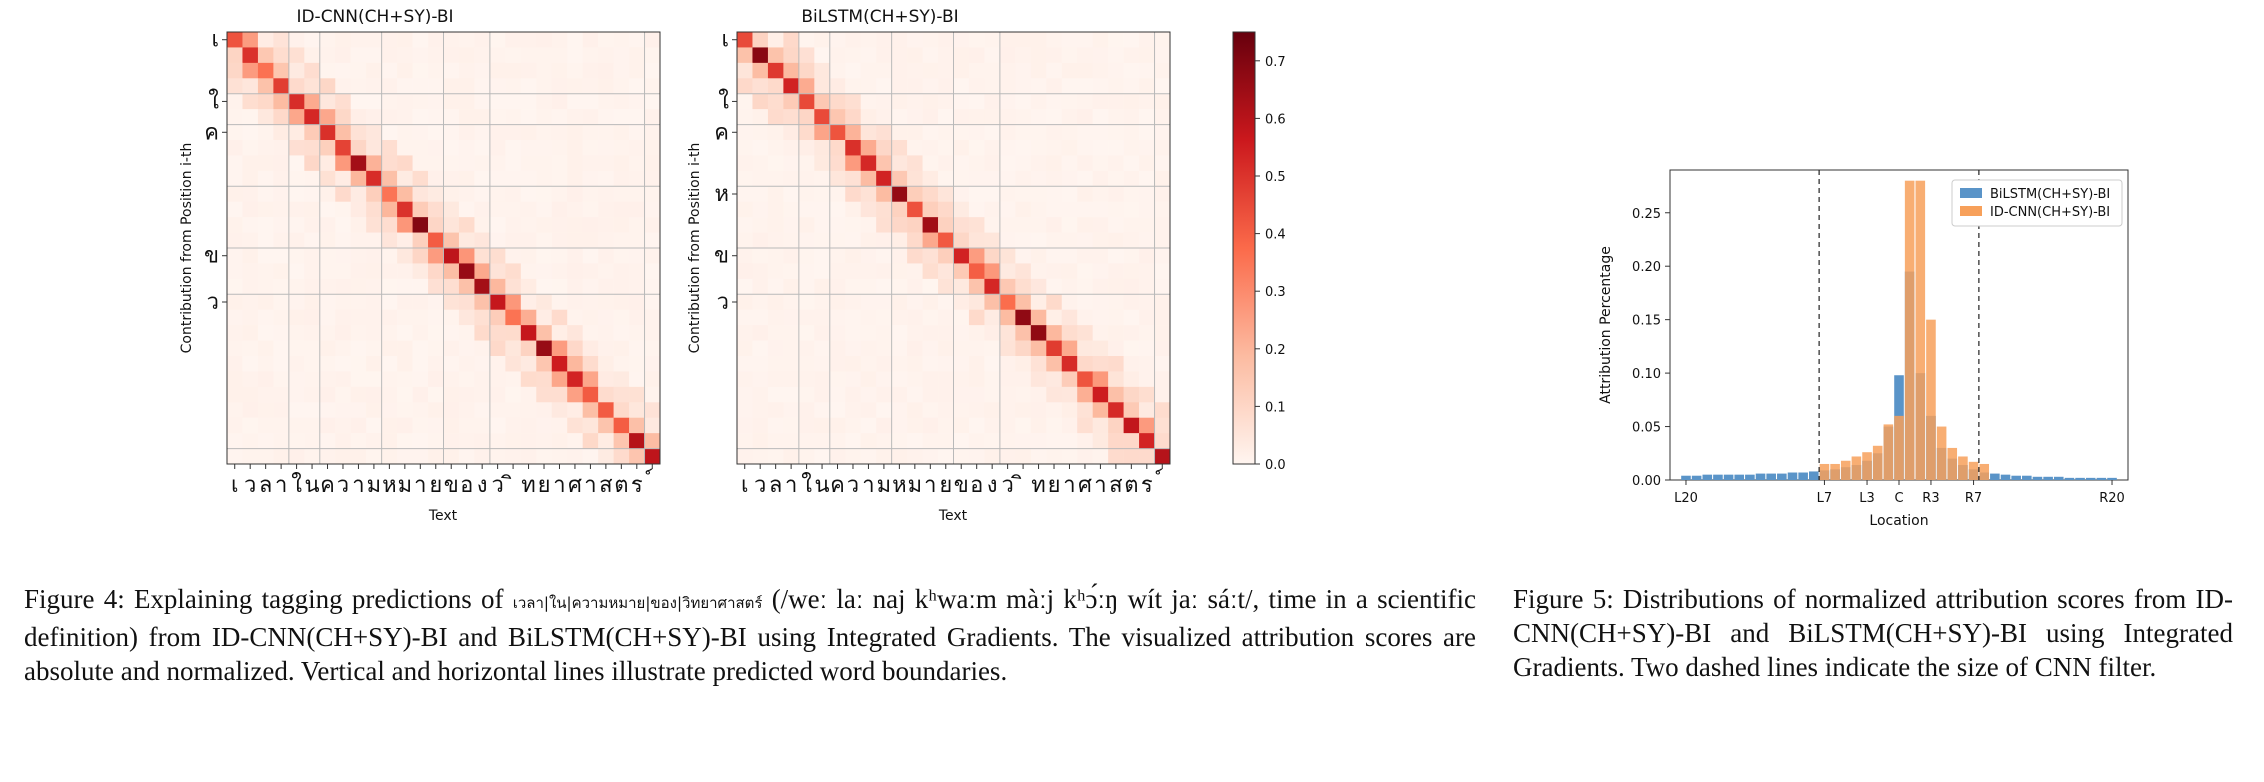 The image size is (2264, 782). What do you see at coordinates (868, 485) in the screenshot?
I see `x-tick-label: า` at bounding box center [868, 485].